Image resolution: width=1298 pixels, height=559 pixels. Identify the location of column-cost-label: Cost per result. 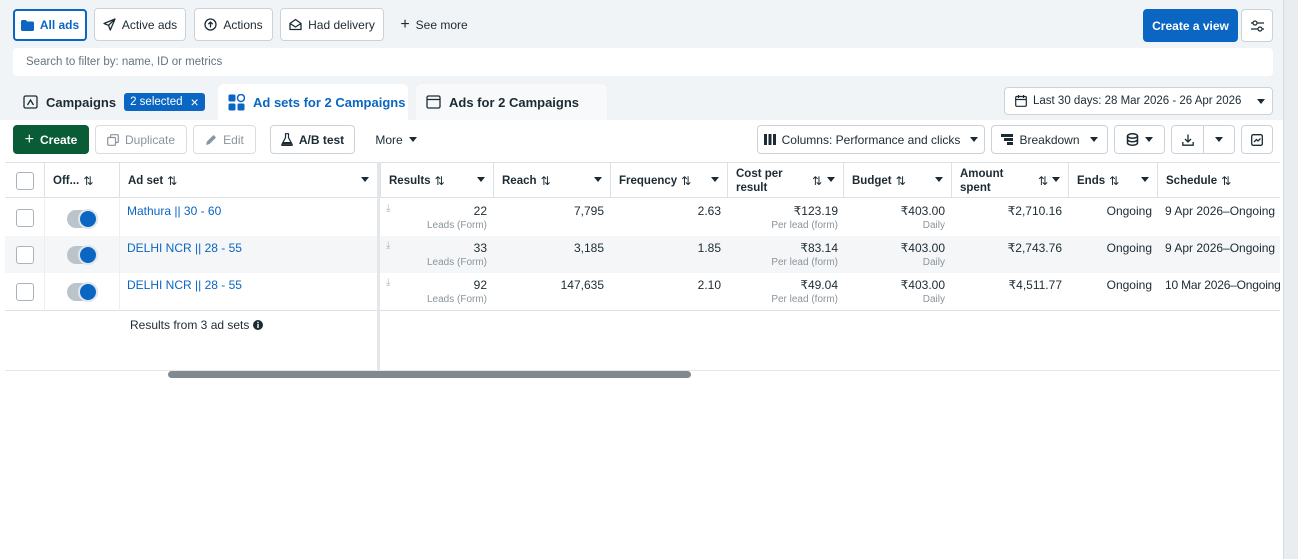
(759, 180).